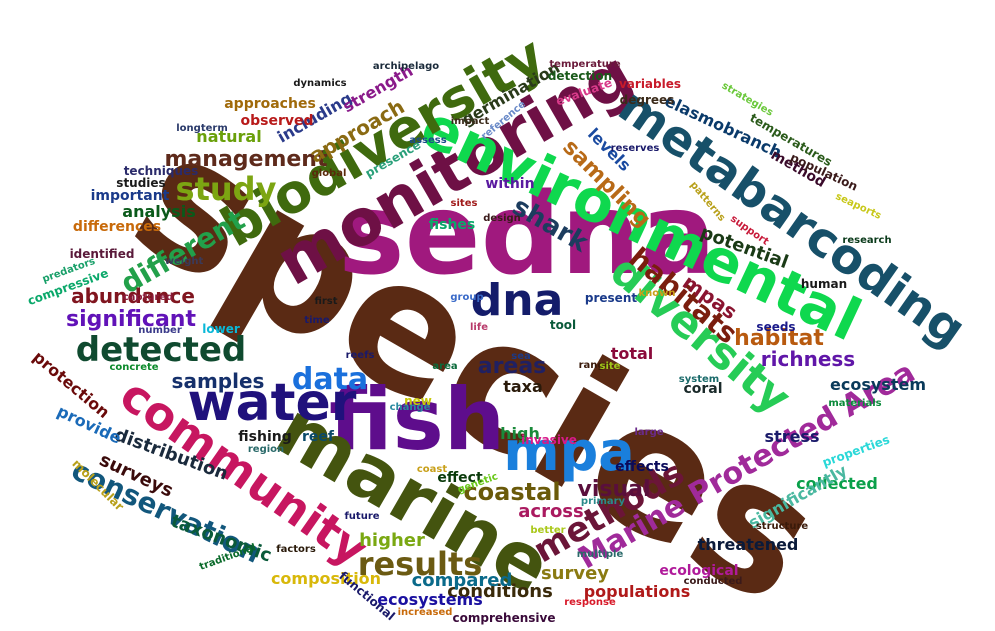 Image resolution: width=995 pixels, height=631 pixels. I want to click on word: tool, so click(563, 325).